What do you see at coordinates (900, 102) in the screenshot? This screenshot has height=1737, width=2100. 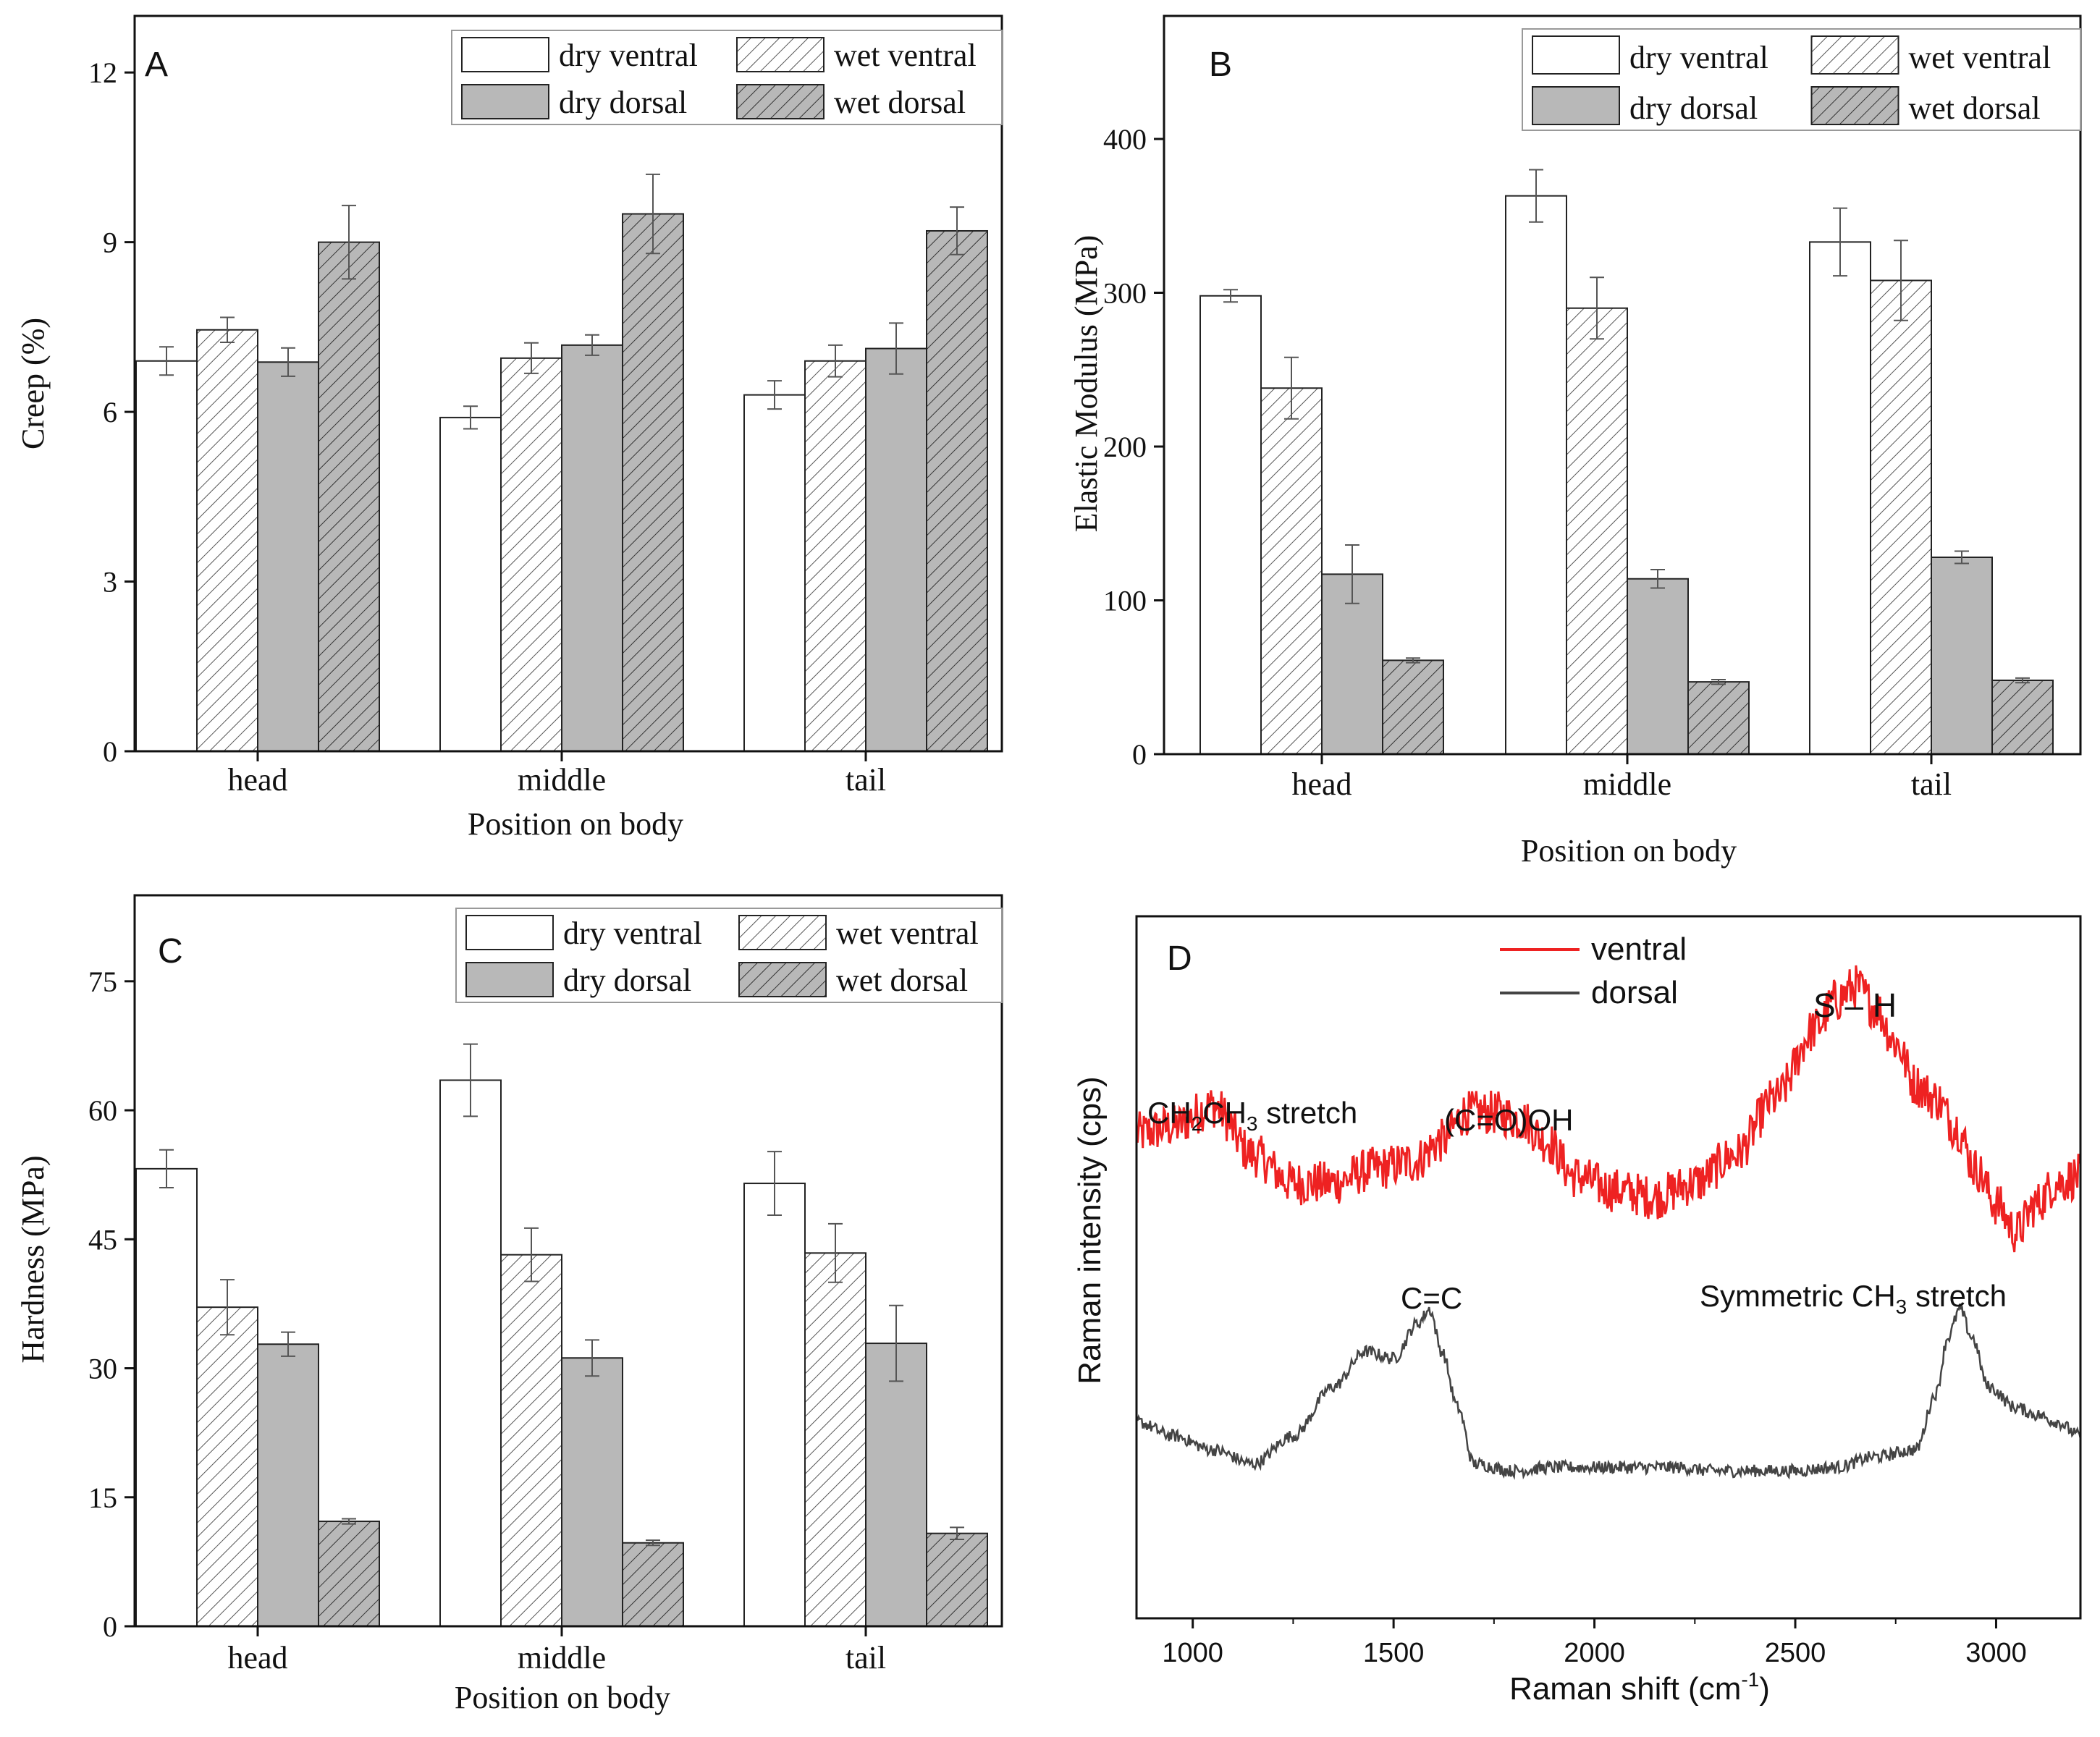 I see `panel-a-legend-label-wet-dorsal: wet dorsal` at bounding box center [900, 102].